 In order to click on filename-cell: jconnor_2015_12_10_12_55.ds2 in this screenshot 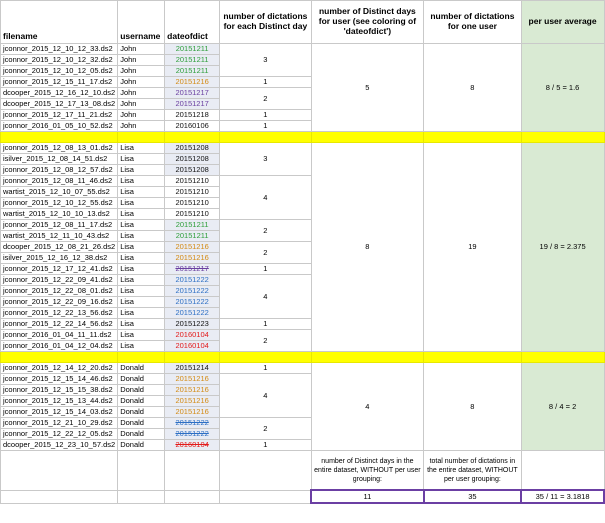, I will do `click(59, 203)`.